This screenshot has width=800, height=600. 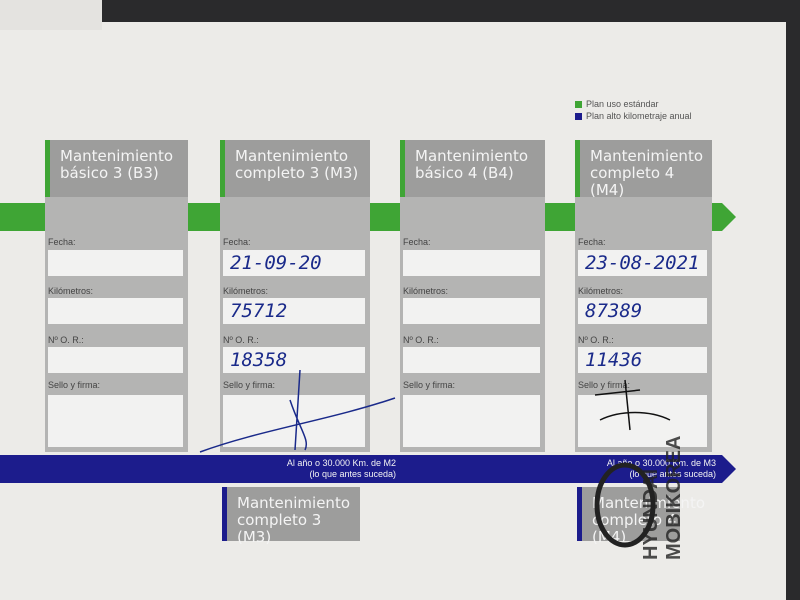 I want to click on handwritten-date: 23-08-2021, so click(x=642, y=263).